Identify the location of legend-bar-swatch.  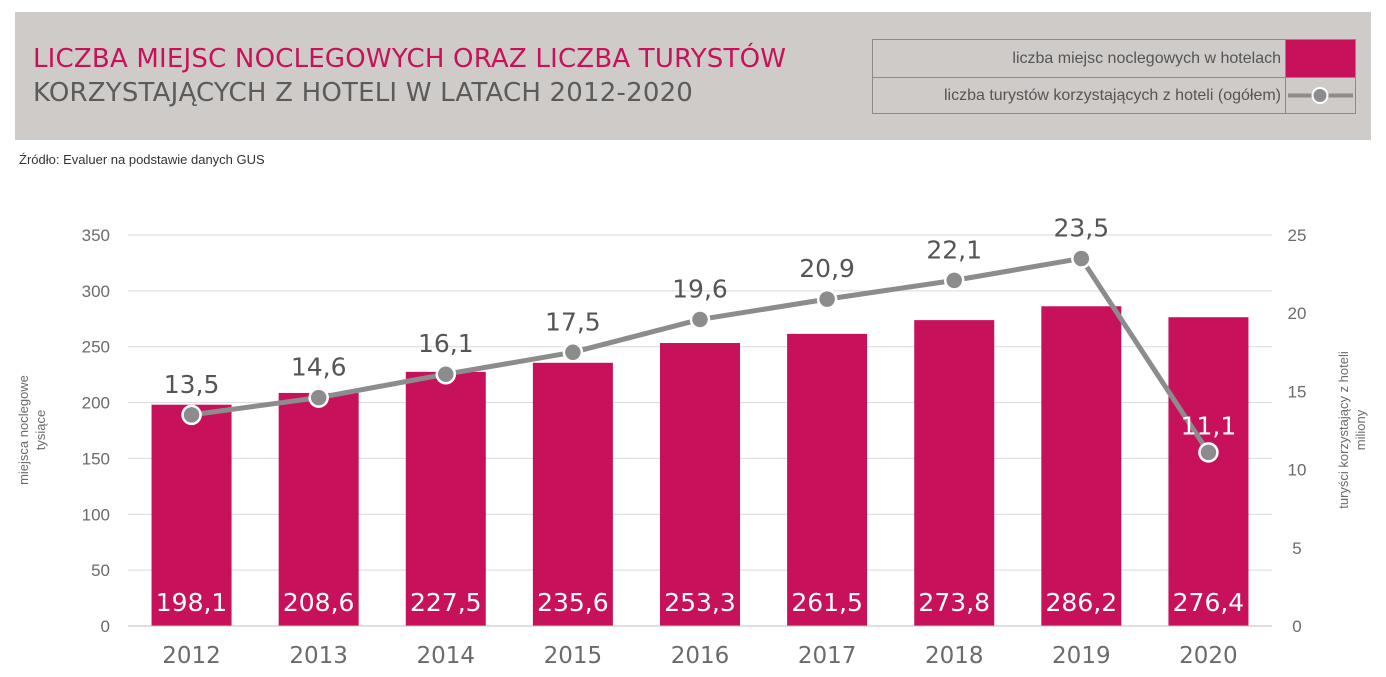
(1320, 58).